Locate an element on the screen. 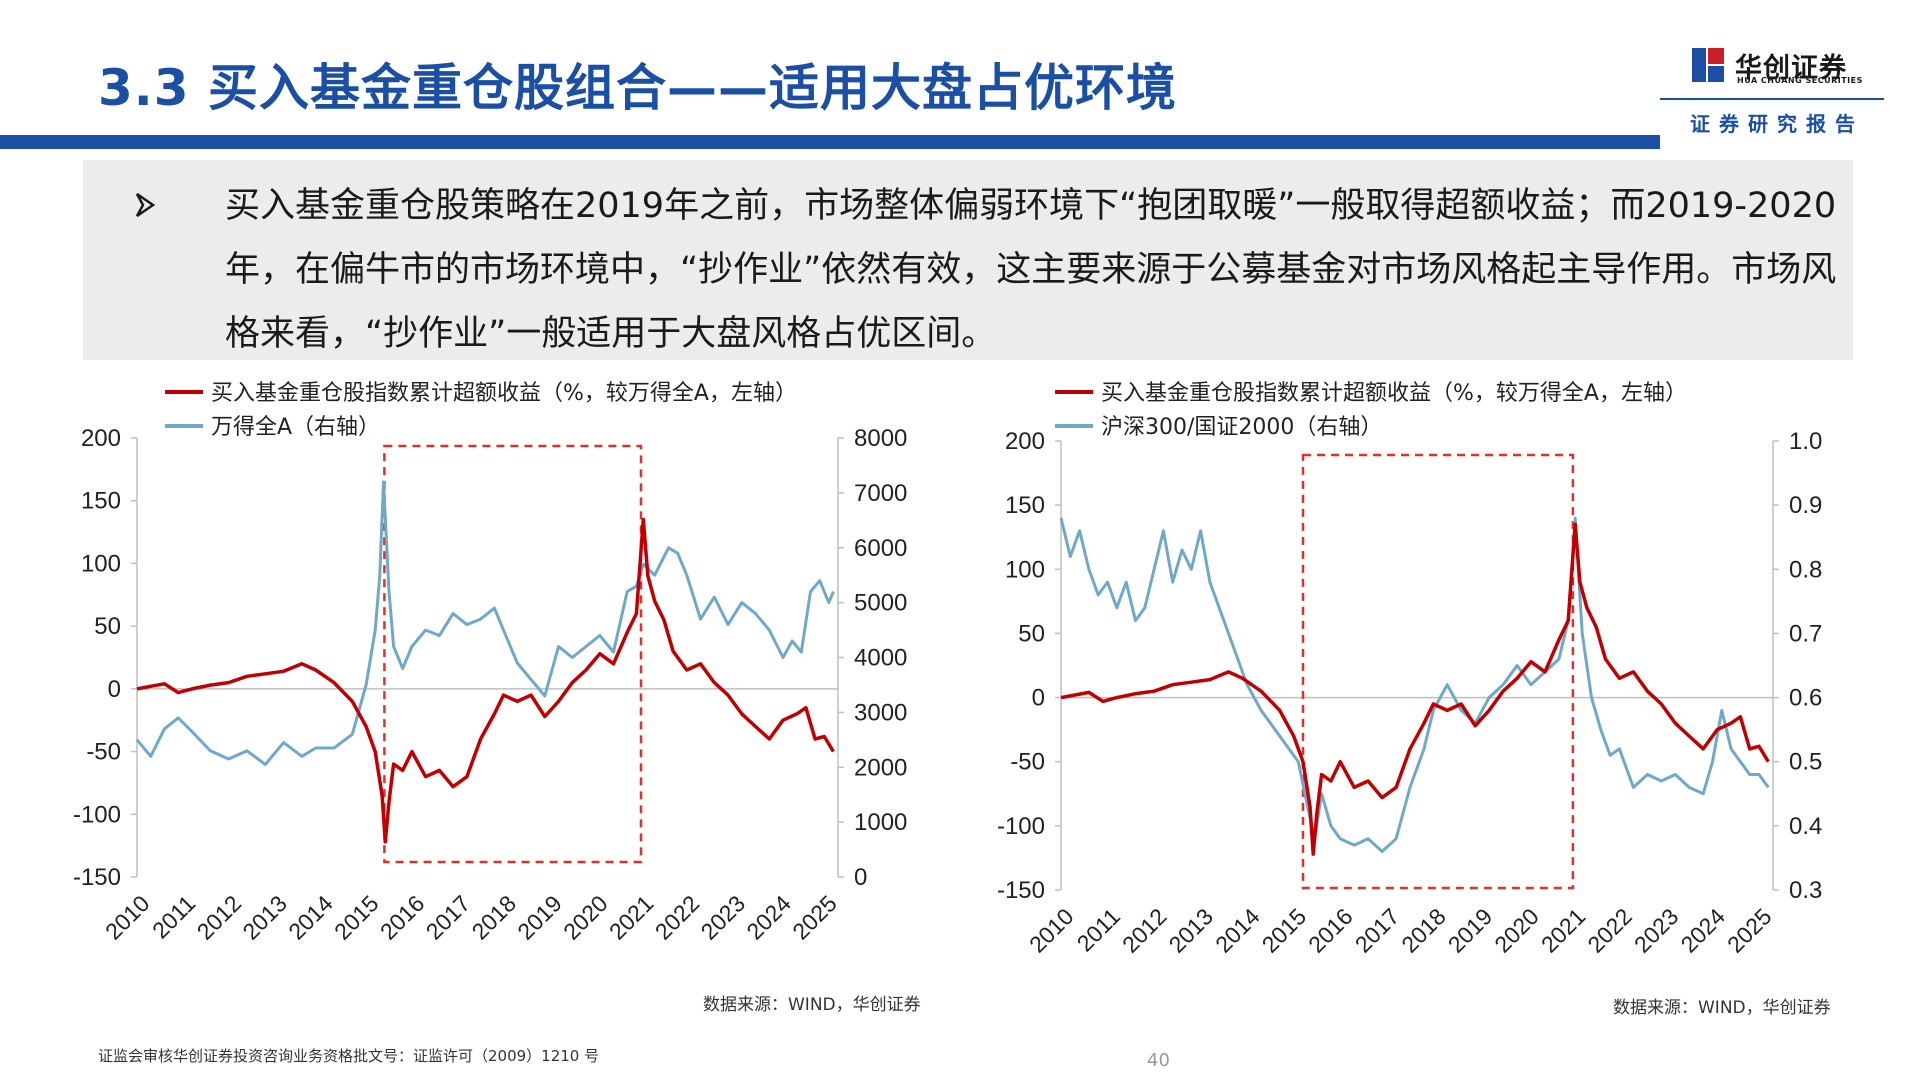  chart1-y2-tick-label: 0.9 is located at coordinates (1805, 505).